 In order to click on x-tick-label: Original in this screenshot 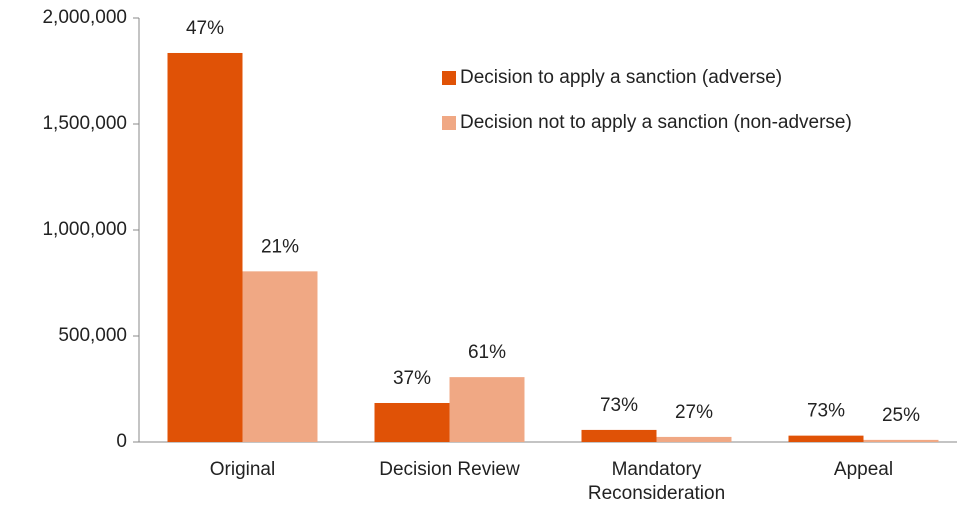, I will do `click(242, 469)`.